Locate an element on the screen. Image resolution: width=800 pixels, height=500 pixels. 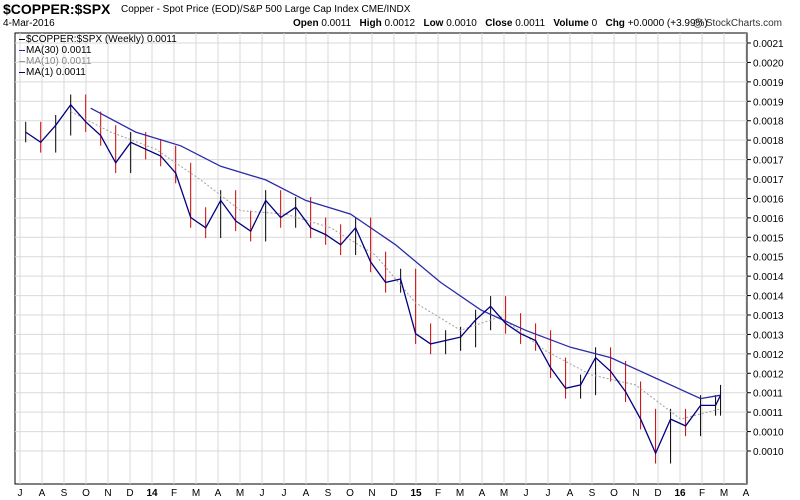
low-value: 0.0010 is located at coordinates (461, 23).